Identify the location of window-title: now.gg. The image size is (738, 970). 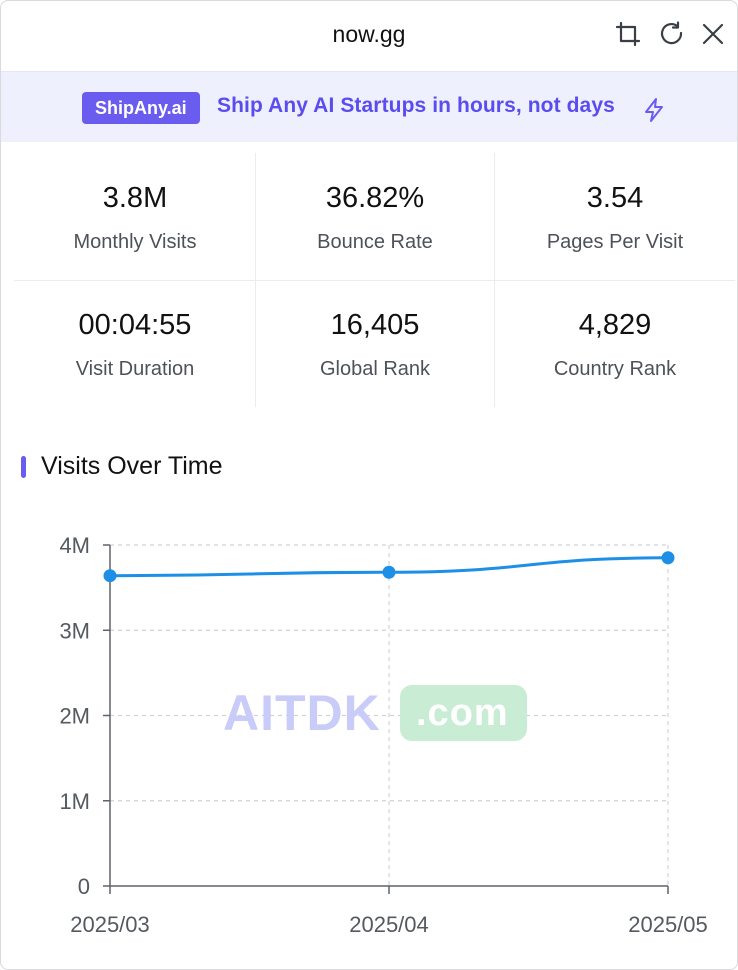
(369, 34).